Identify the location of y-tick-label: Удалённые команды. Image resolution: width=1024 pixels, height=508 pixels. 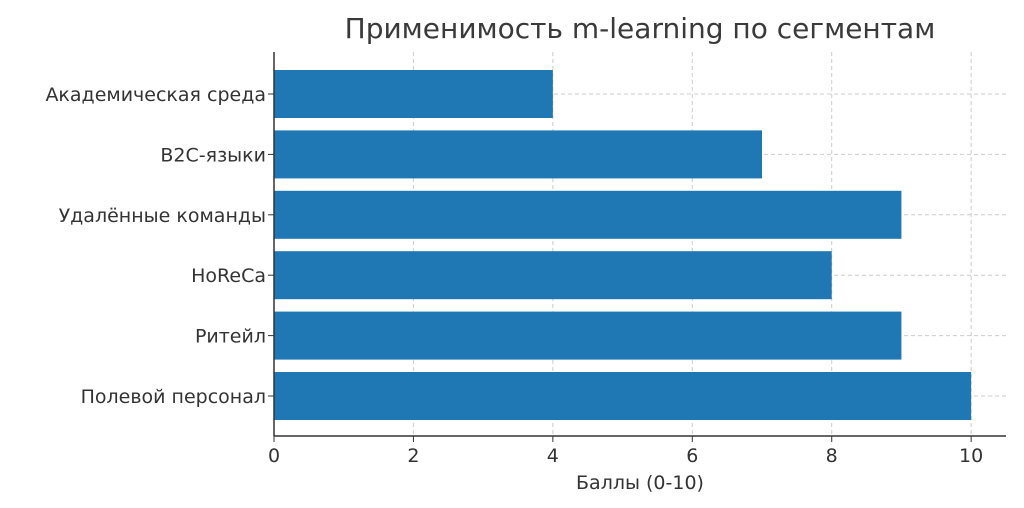
(162, 216).